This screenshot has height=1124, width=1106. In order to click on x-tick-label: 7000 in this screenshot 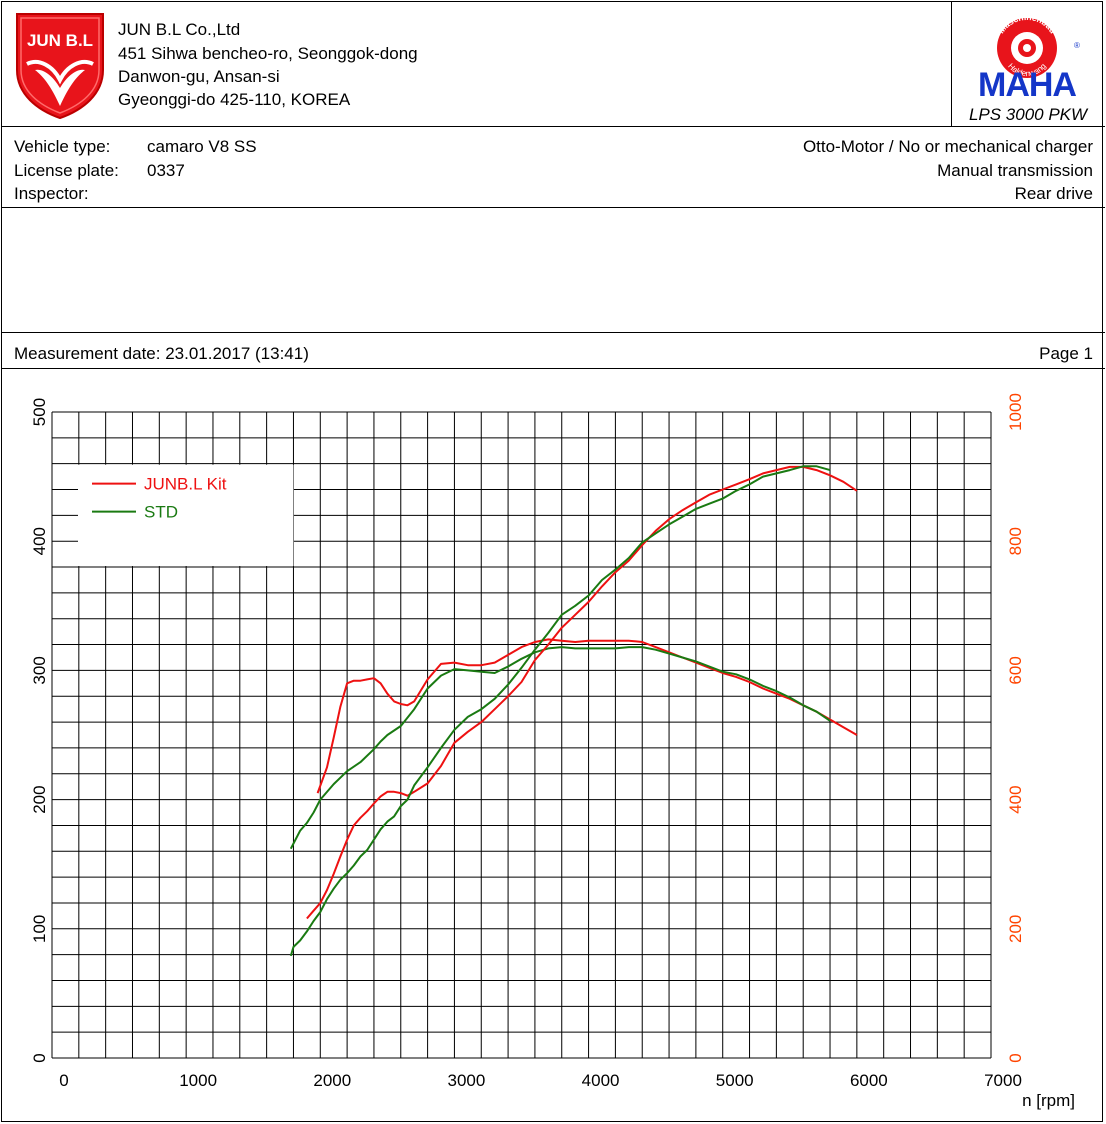, I will do `click(1003, 1080)`.